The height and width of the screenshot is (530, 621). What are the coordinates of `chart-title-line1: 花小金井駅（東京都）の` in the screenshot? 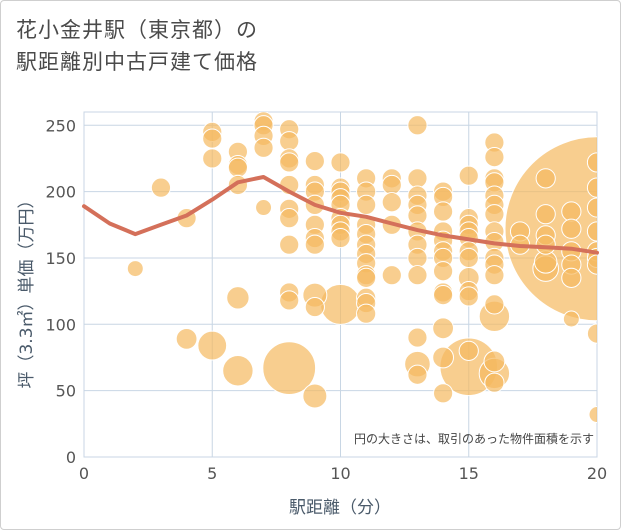 It's located at (137, 30).